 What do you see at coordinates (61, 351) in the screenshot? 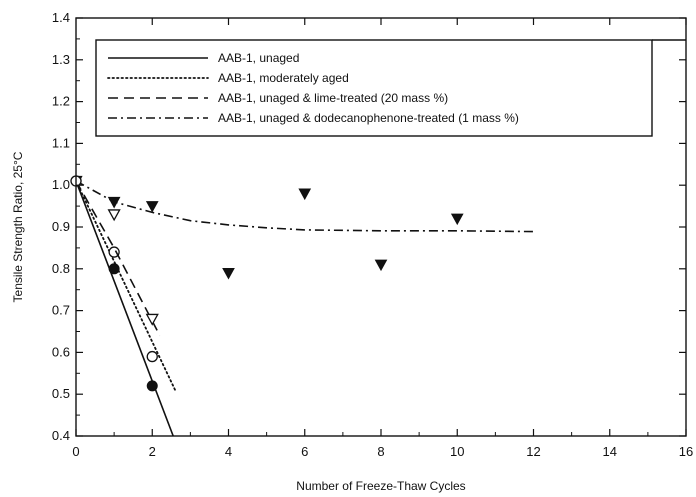
I see `y-tick-label-2: 0.6` at bounding box center [61, 351].